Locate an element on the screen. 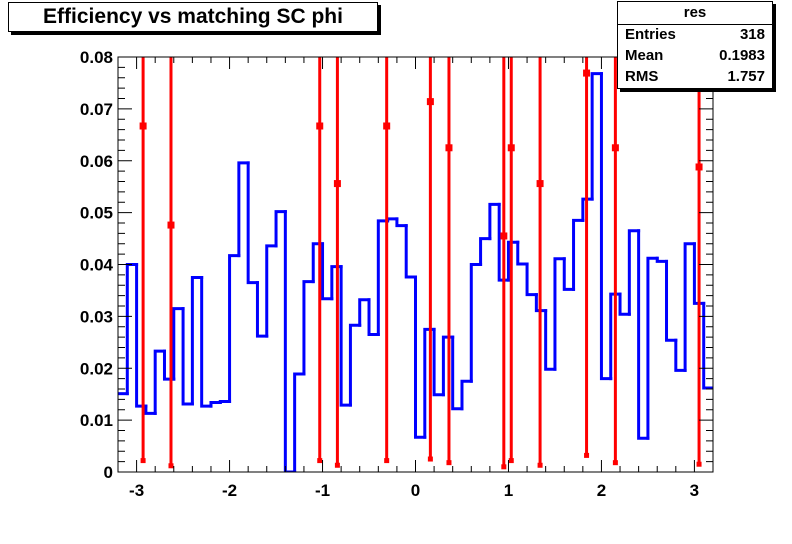 The image size is (792, 544). y-tick-label: 0.01 is located at coordinates (96, 420).